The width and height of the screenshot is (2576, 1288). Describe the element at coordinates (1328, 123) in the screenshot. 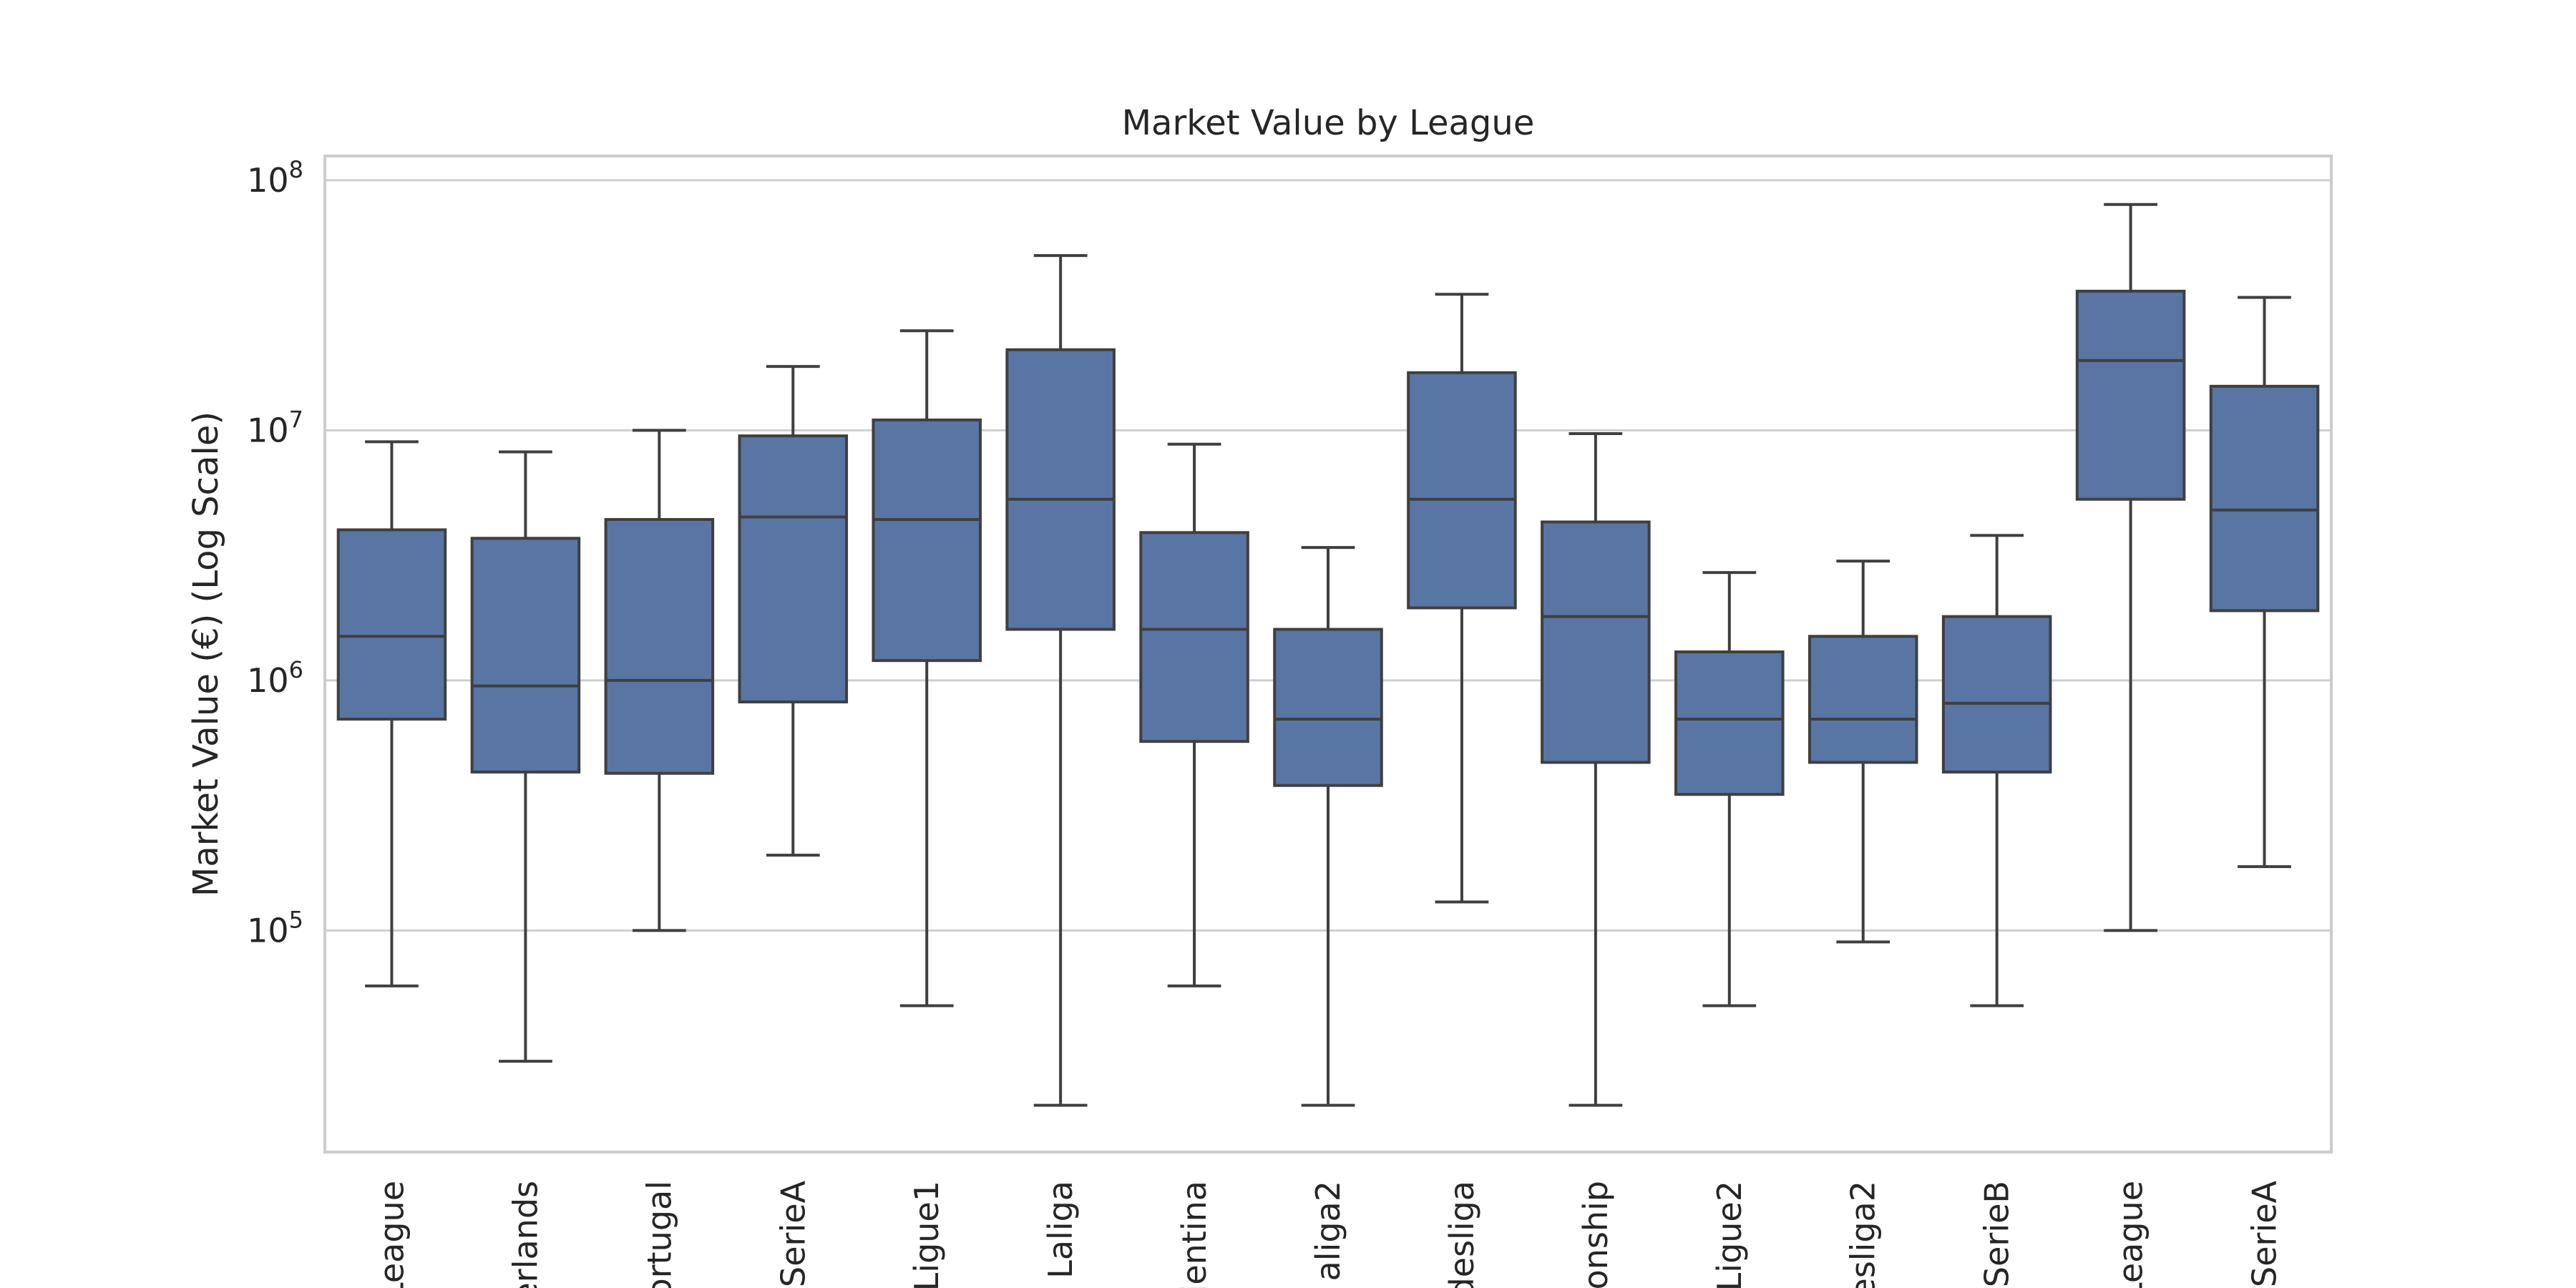

I see `chart-title: Market Value by League` at that location.